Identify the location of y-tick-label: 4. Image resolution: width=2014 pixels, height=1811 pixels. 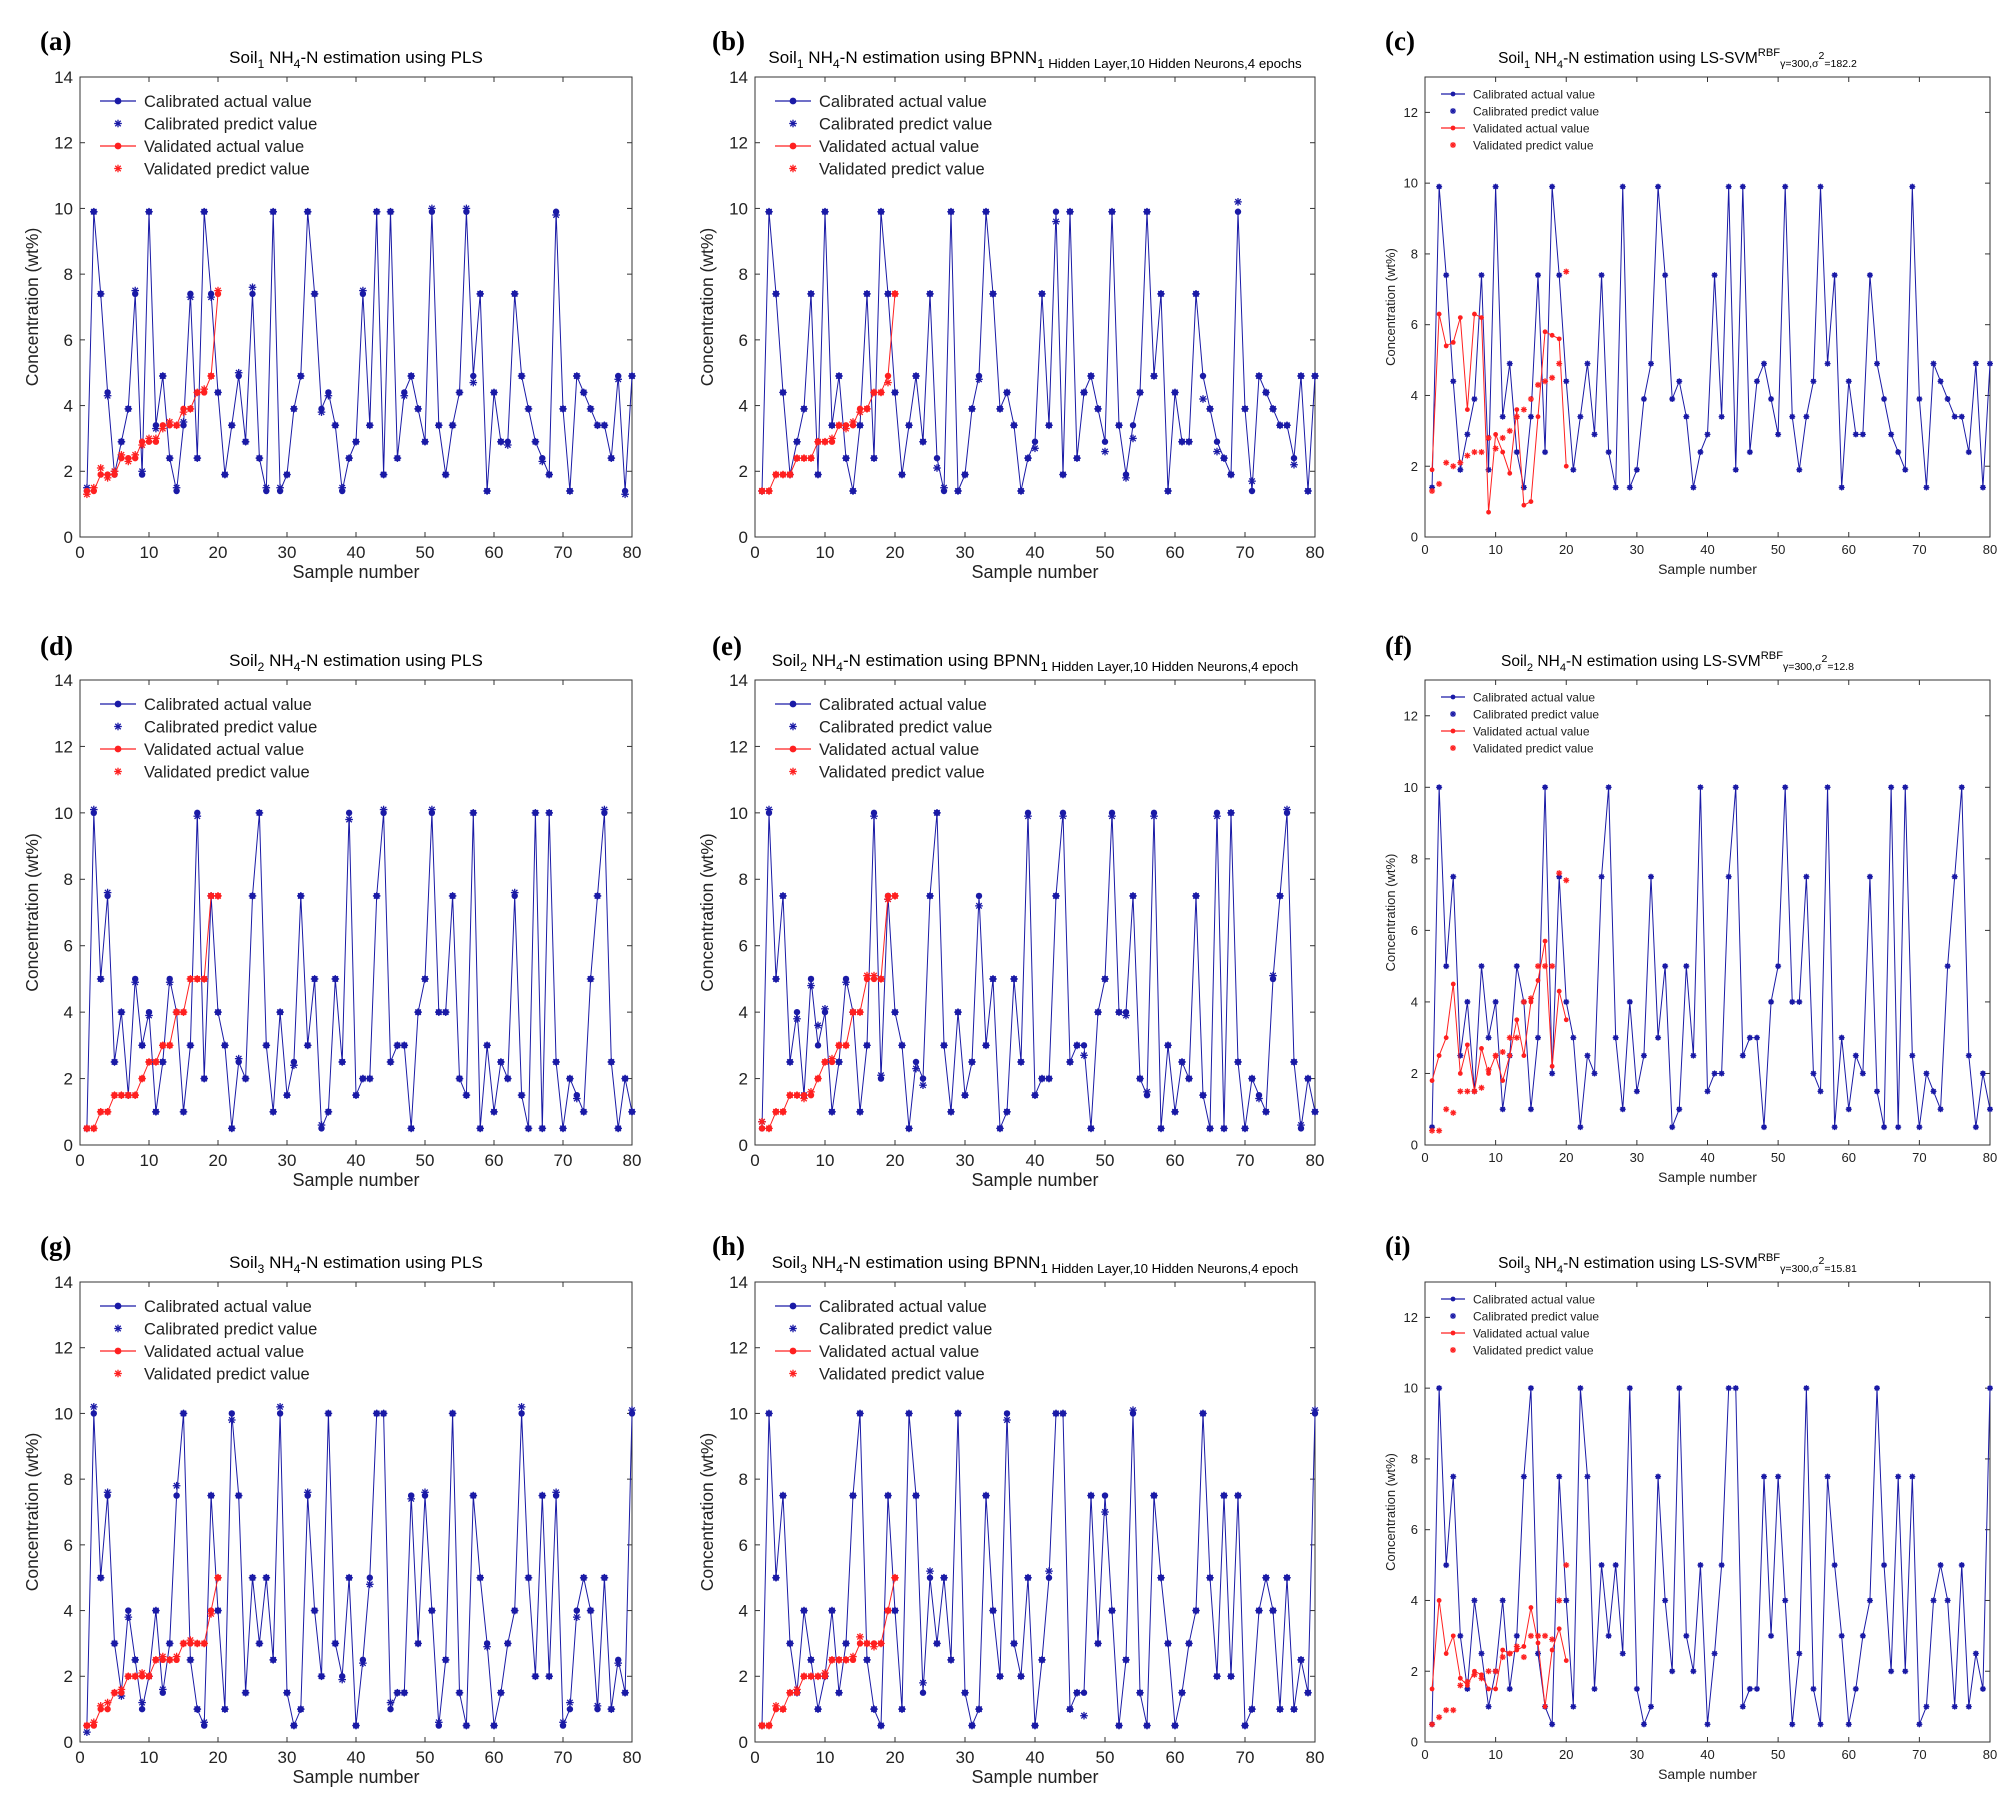
(1414, 1600).